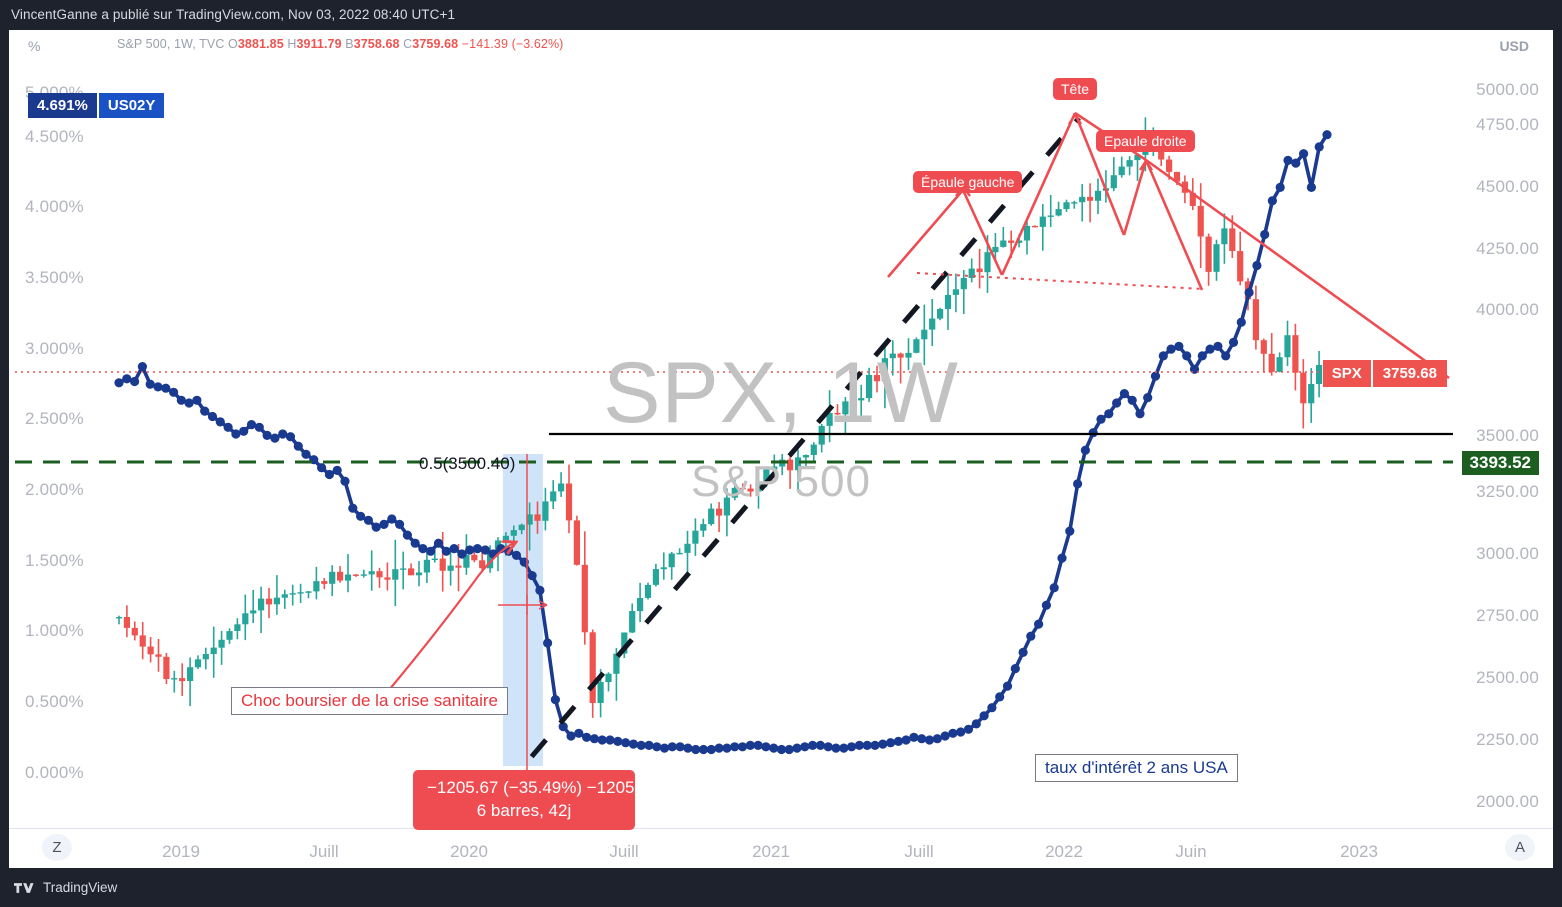  I want to click on green-level-price-tag: 3393.52, so click(1500, 463).